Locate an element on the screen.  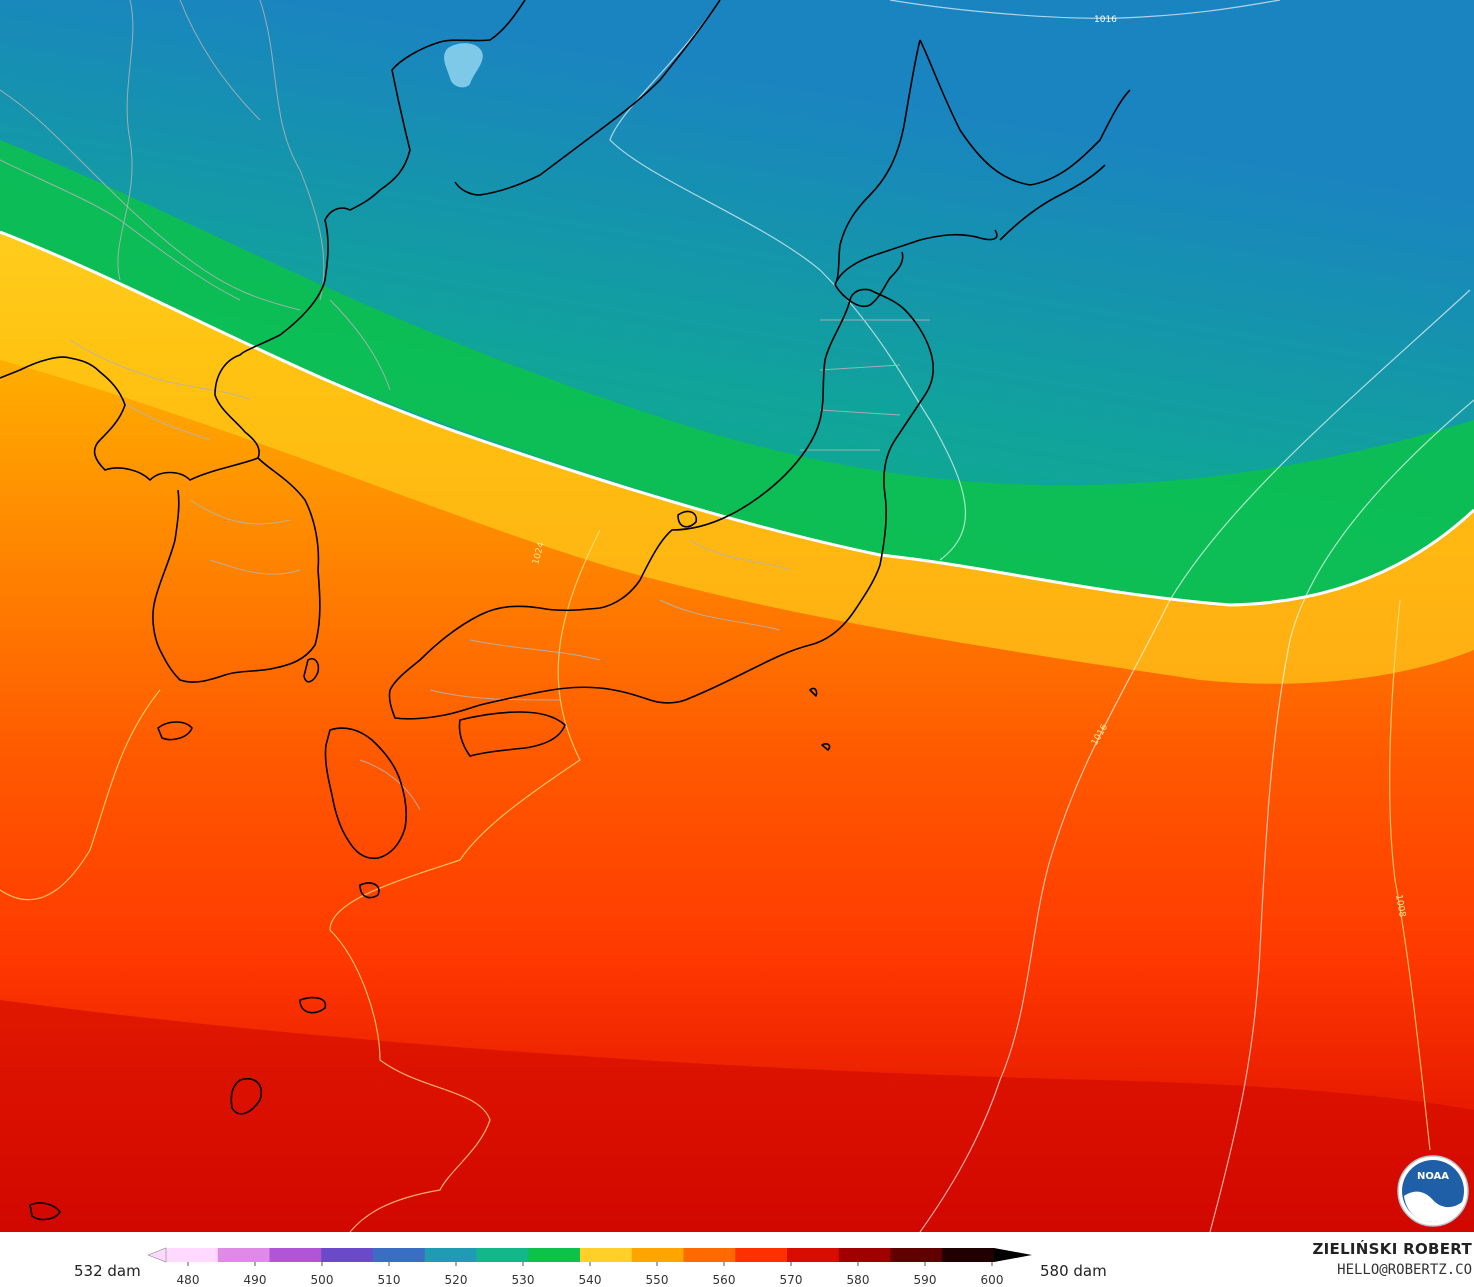
lake-khanka is located at coordinates (463, 65).